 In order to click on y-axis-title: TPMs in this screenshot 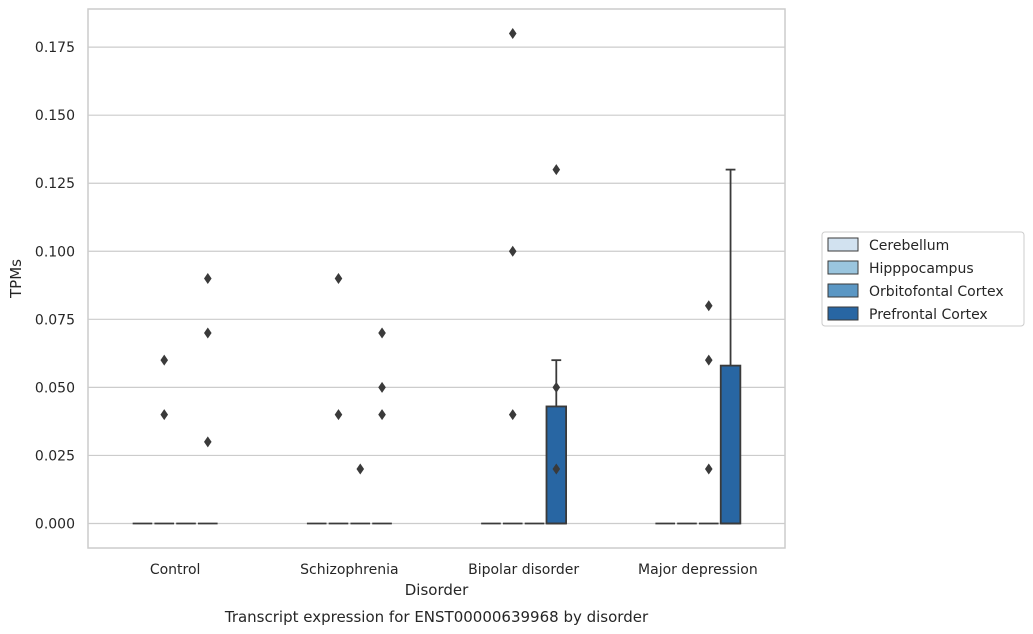, I will do `click(16, 279)`.